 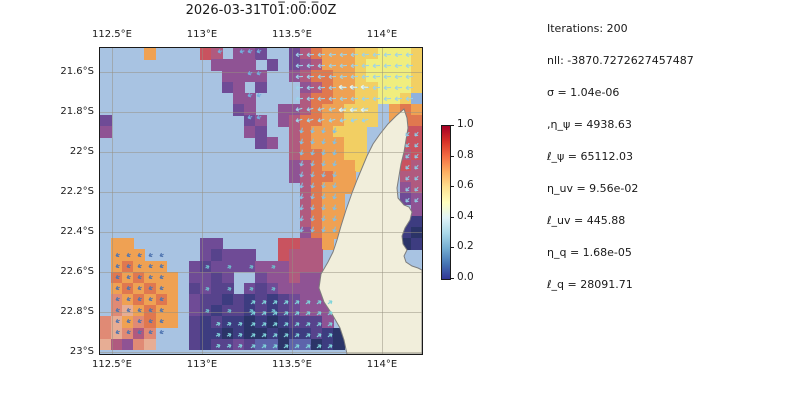 I want to click on x-tick-label: 114°E, so click(x=382, y=364).